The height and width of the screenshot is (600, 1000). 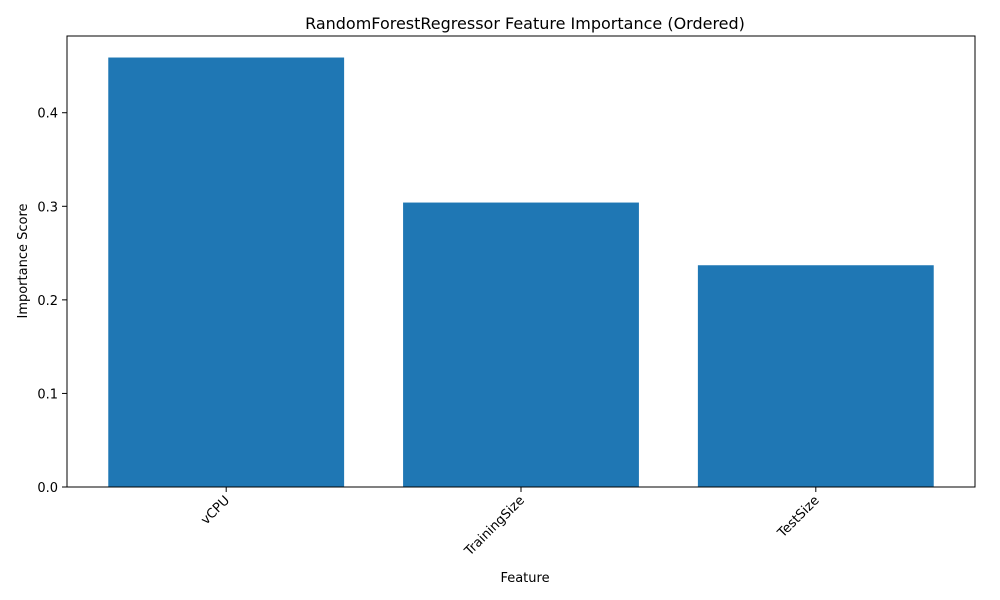 What do you see at coordinates (215, 510) in the screenshot?
I see `x-tick-label: vCPU` at bounding box center [215, 510].